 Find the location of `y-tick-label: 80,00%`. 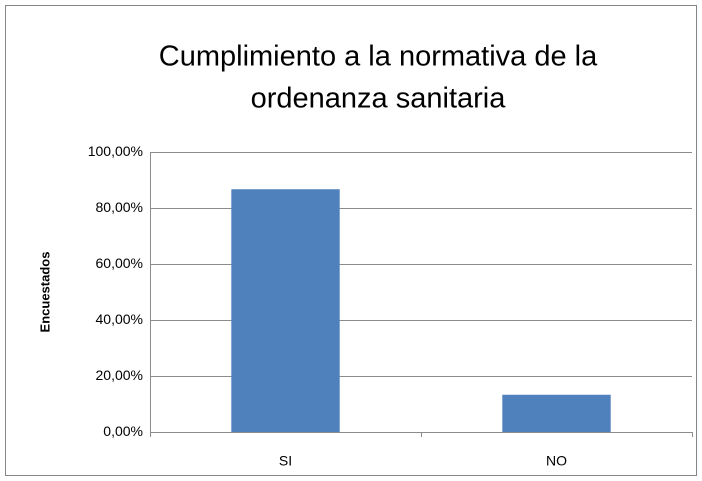

y-tick-label: 80,00% is located at coordinates (119, 207).